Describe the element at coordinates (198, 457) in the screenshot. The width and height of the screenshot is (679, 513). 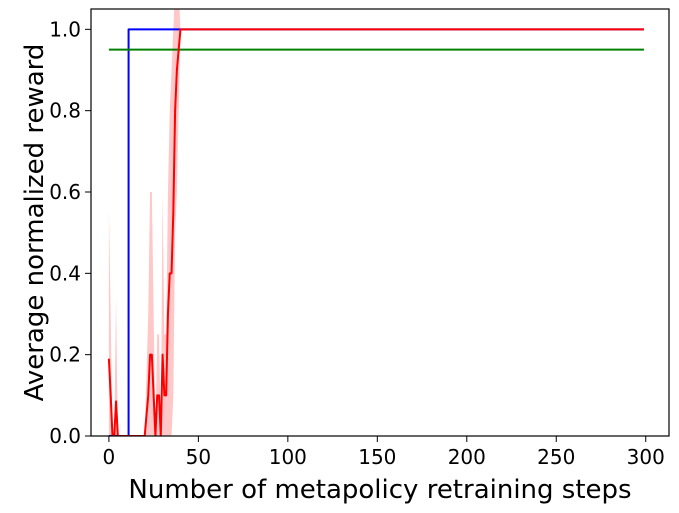
I see `x-tick-label: 50` at that location.